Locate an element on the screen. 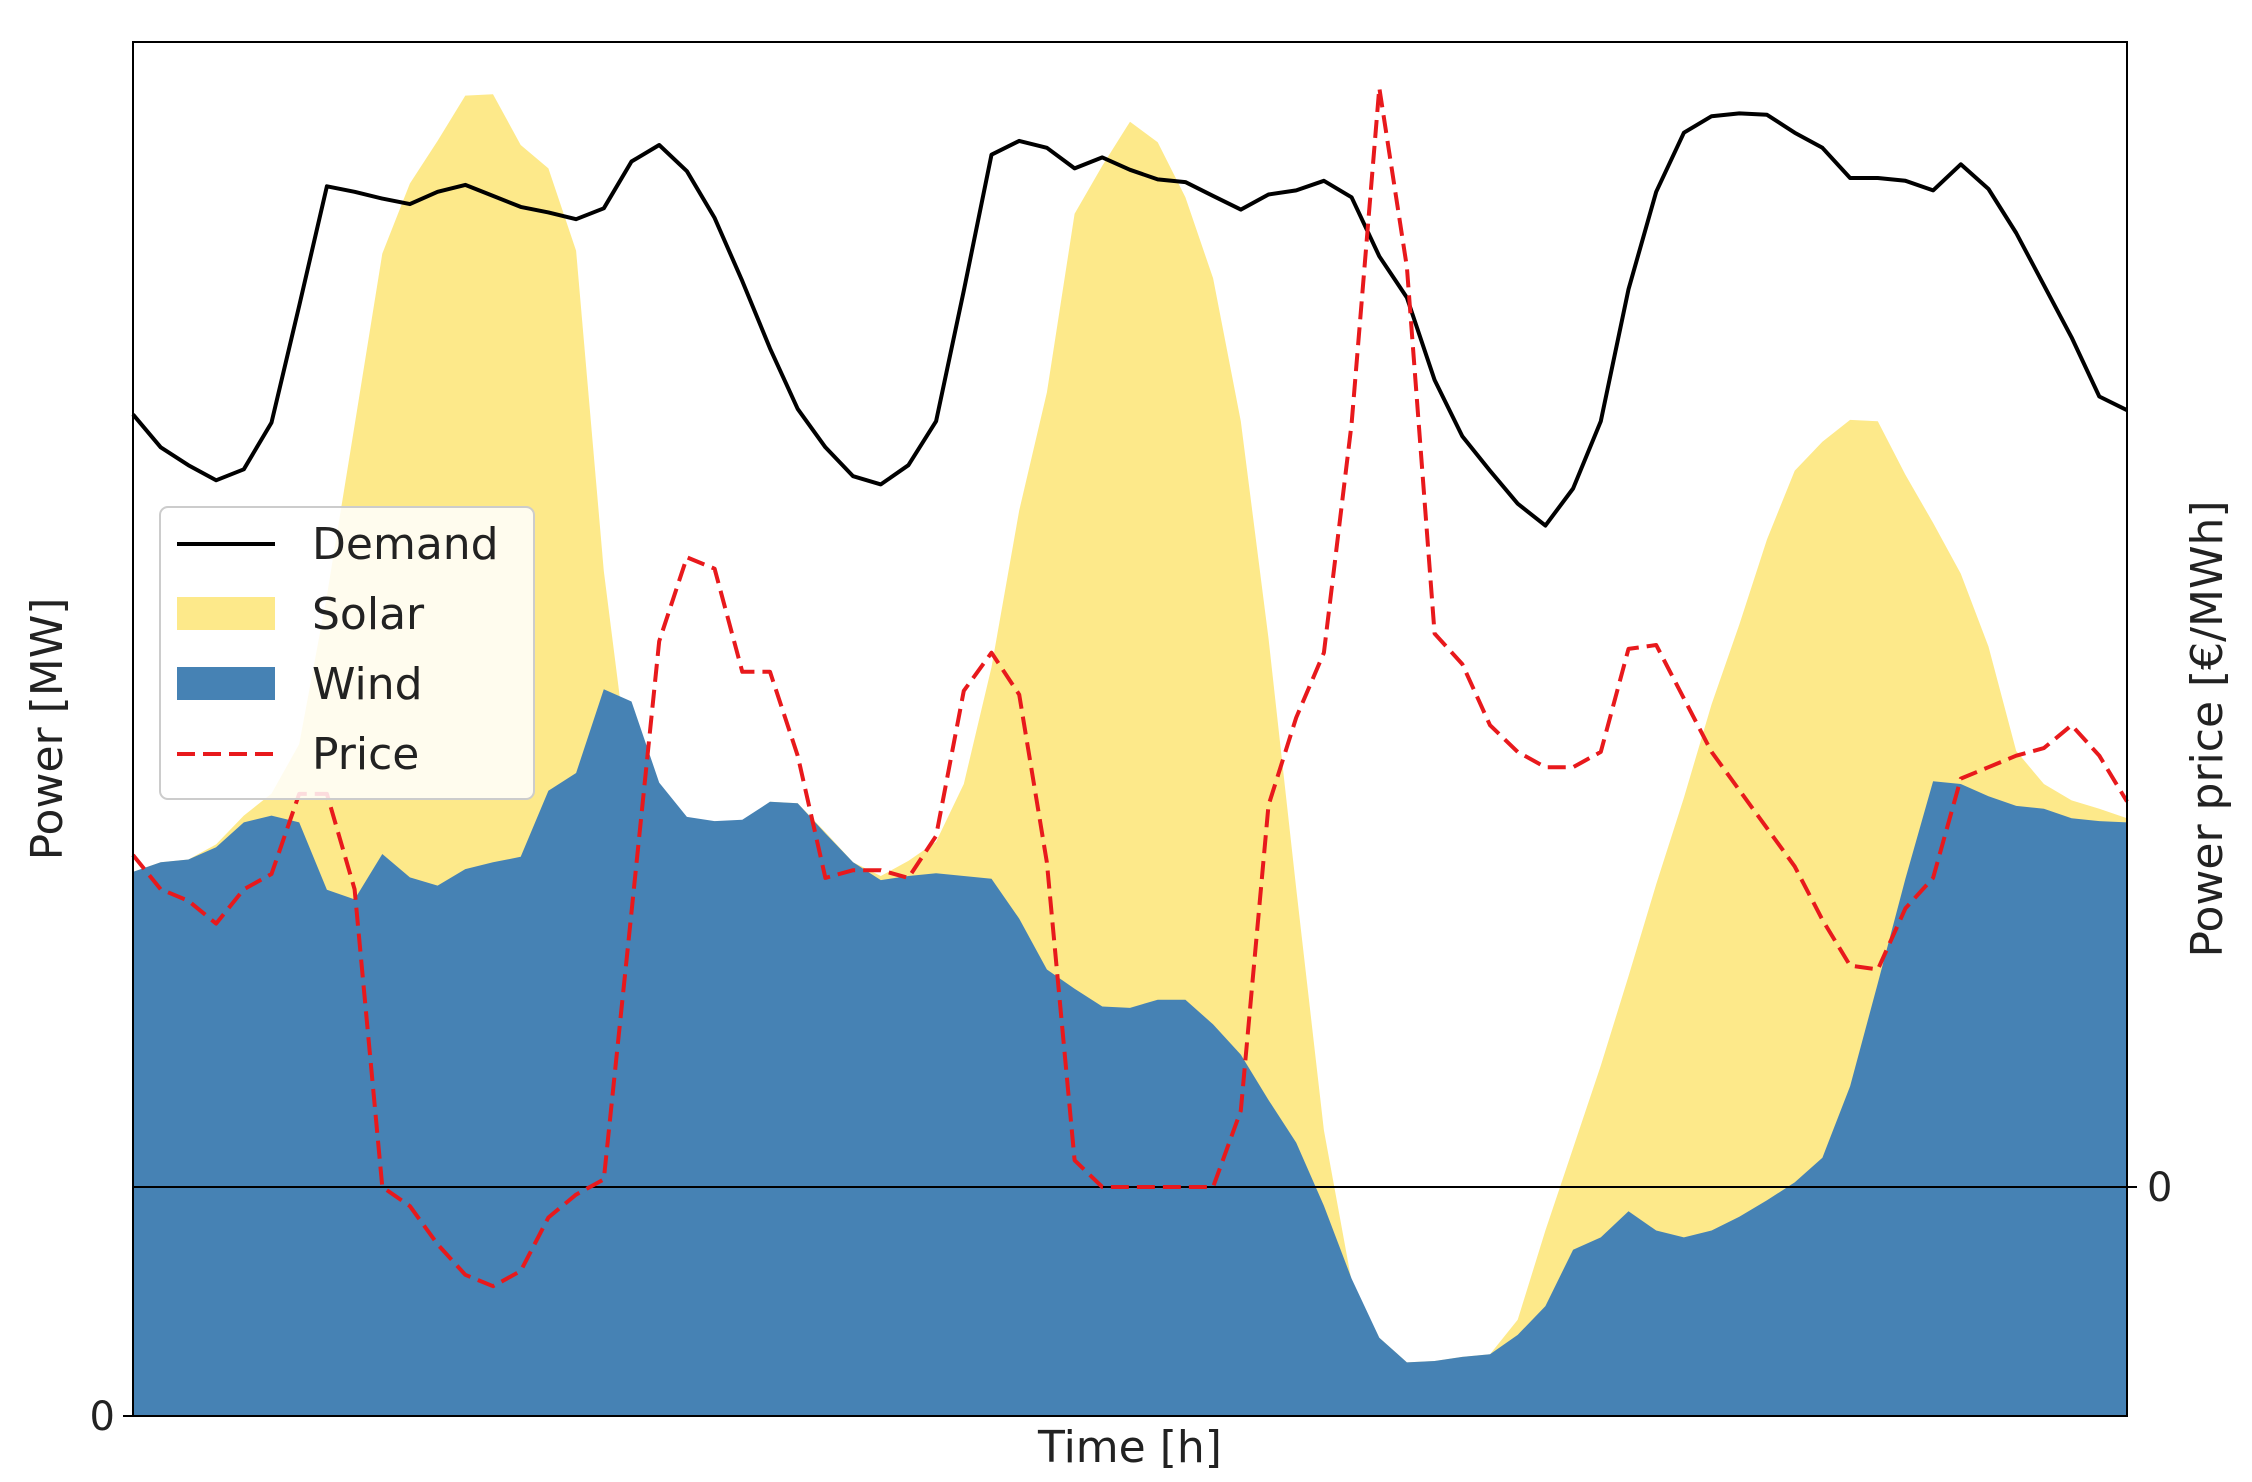 Image resolution: width=2252 pixels, height=1482 pixels. legend-solar-swatch is located at coordinates (226, 613).